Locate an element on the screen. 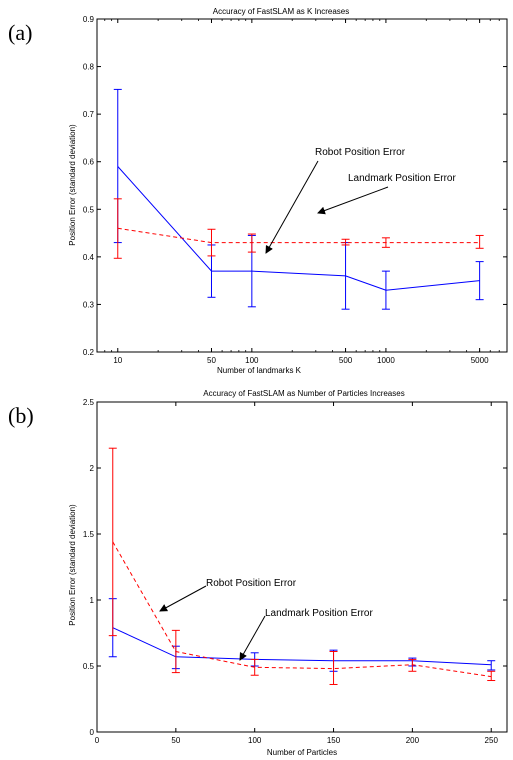 The width and height of the screenshot is (513, 760). annotation-robot-error-a: Robot Position Error is located at coordinates (360, 152).